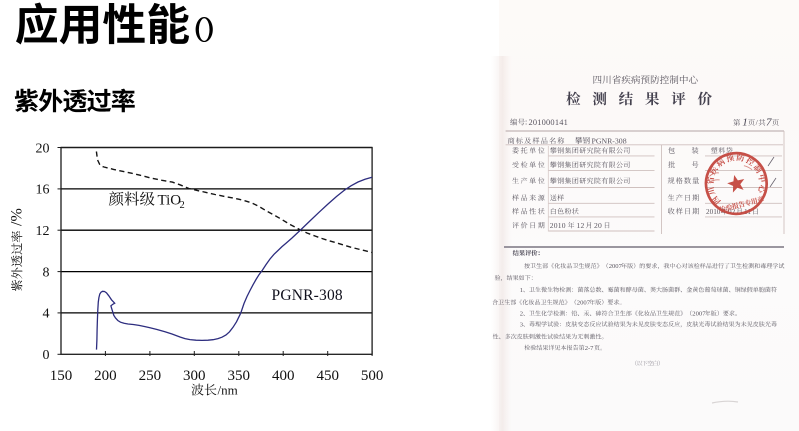 This screenshot has width=799, height=431. Describe the element at coordinates (549, 122) in the screenshot. I see `svg-text: 201000141` at that location.